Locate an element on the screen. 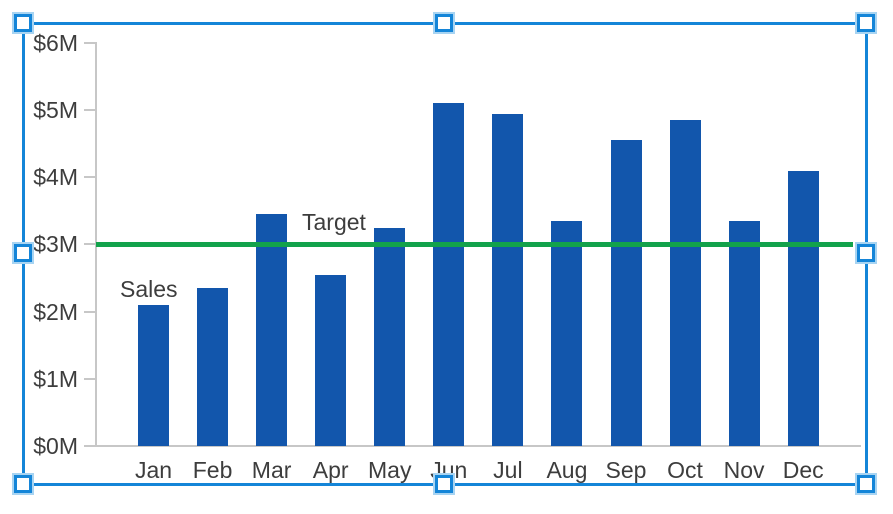 The height and width of the screenshot is (514, 893). x-tick-label-may: May is located at coordinates (390, 470).